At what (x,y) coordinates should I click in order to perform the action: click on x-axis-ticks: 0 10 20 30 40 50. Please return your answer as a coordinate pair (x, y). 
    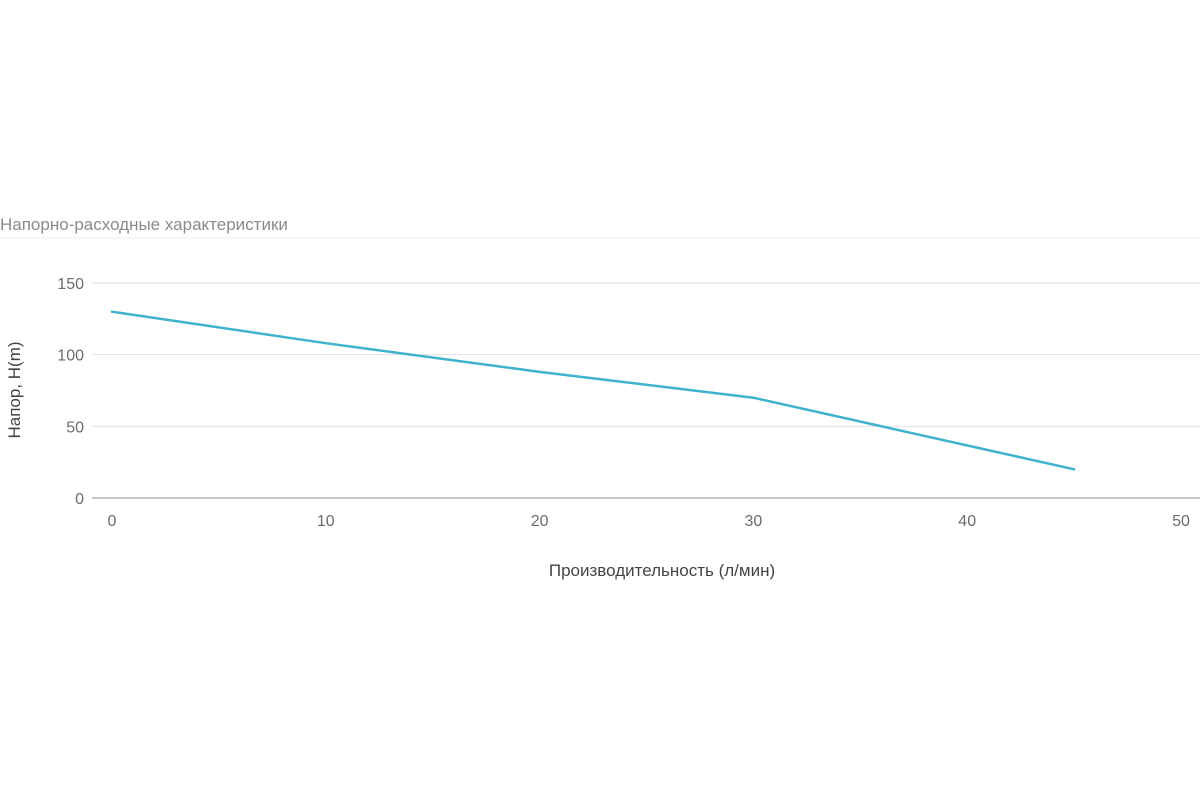
    Looking at the image, I should click on (649, 521).